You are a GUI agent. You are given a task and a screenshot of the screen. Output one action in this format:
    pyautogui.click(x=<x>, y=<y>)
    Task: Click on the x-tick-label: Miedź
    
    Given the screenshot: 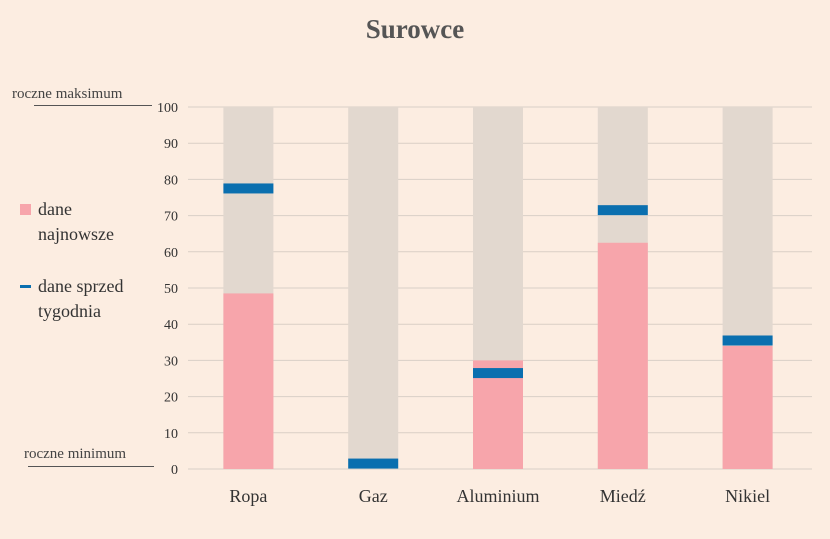 What is the action you would take?
    pyautogui.click(x=623, y=496)
    